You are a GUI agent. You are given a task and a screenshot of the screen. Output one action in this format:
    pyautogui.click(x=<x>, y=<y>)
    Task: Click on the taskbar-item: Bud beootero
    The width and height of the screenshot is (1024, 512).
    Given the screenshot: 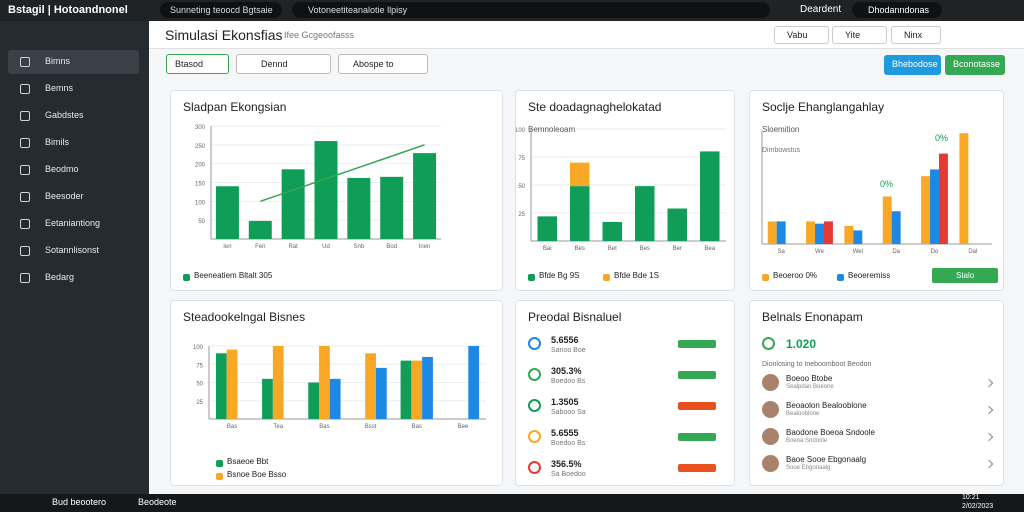 What is the action you would take?
    pyautogui.click(x=79, y=502)
    